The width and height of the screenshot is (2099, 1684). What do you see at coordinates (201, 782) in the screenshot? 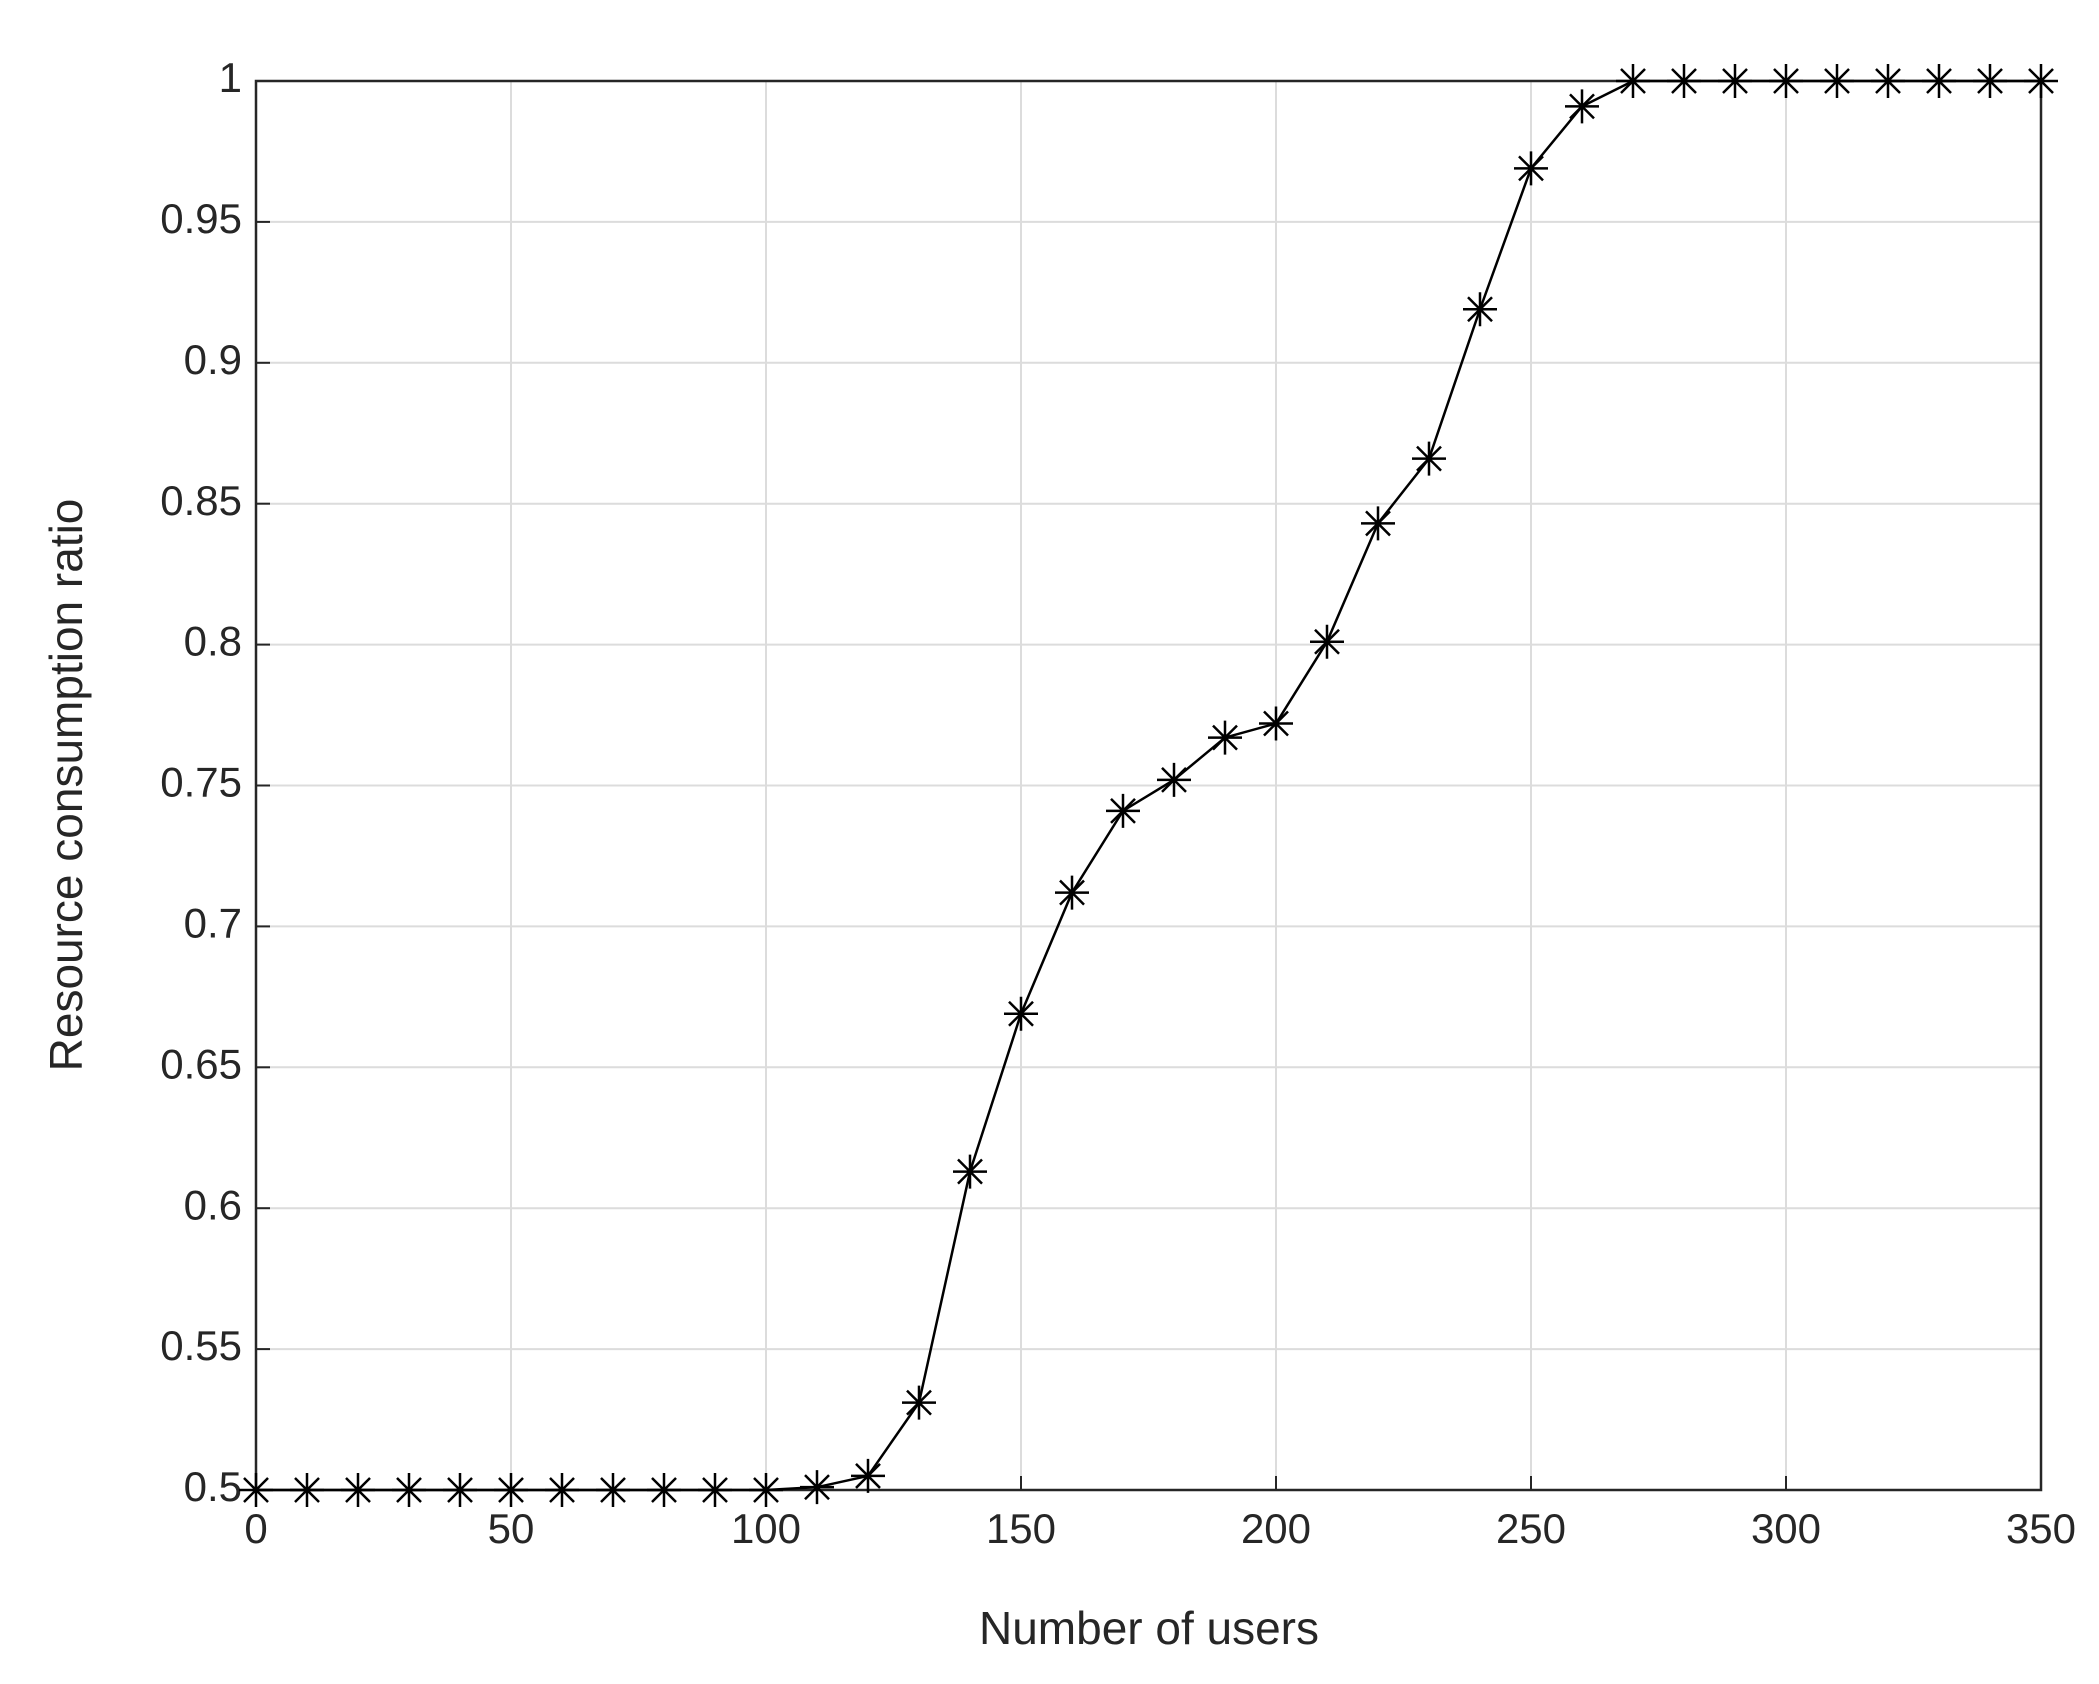
I see `y-tick-label: 0.75` at bounding box center [201, 782].